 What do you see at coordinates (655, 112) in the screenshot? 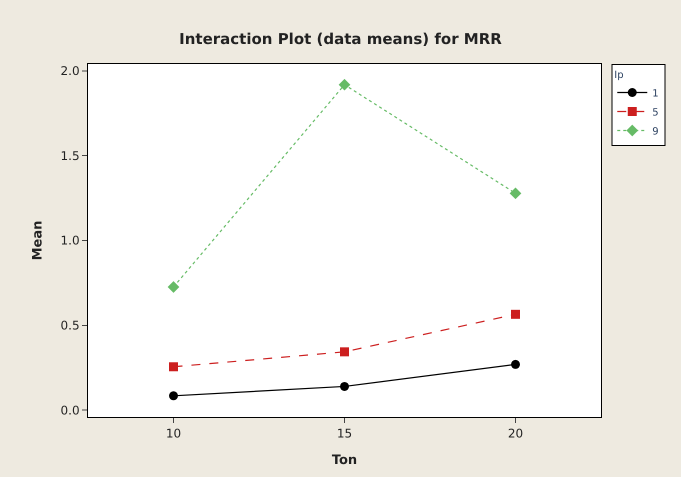
I see `legend-label: 5` at bounding box center [655, 112].